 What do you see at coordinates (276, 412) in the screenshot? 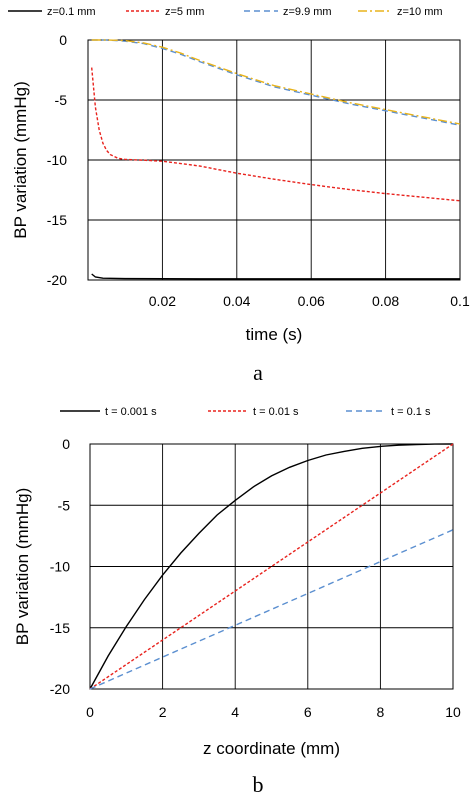
I see `legend-label: t = 0.01 s` at bounding box center [276, 412].